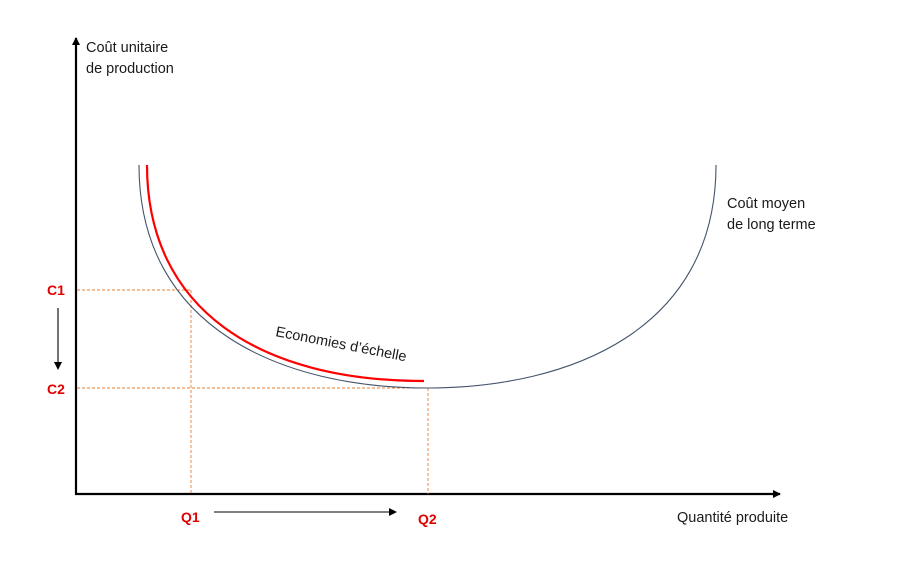 This screenshot has width=899, height=583. What do you see at coordinates (130, 69) in the screenshot?
I see `y-axis-title-line-2: de production` at bounding box center [130, 69].